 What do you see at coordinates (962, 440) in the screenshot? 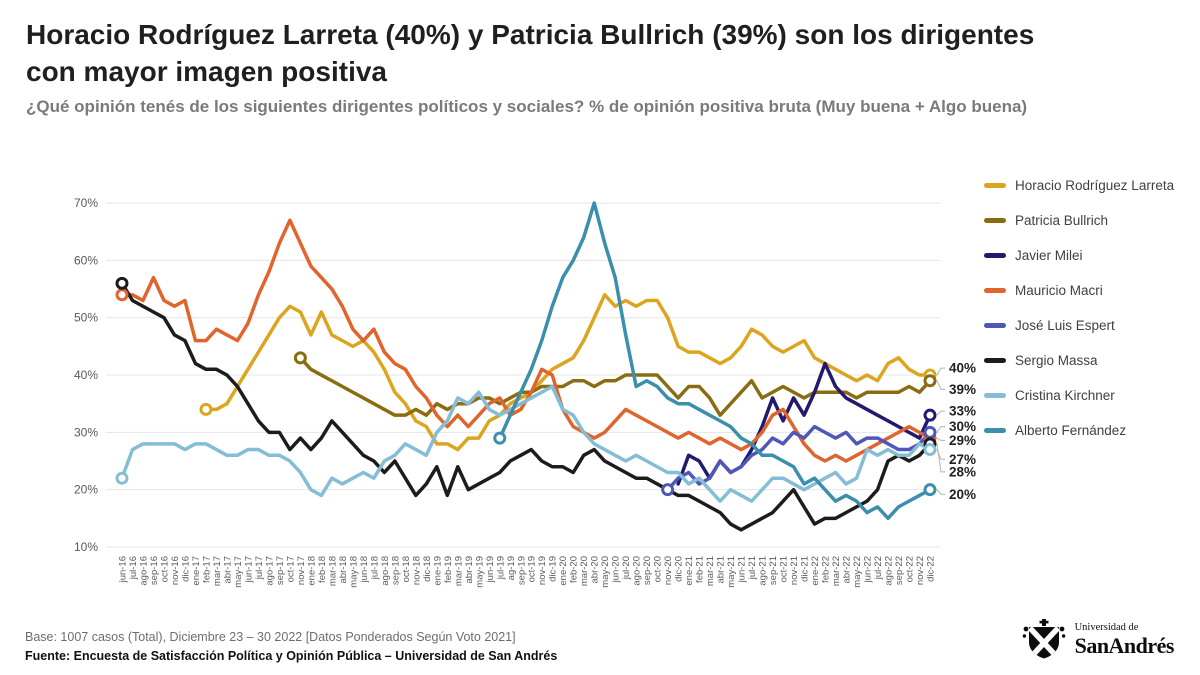
I see `series-end-label: 29%` at bounding box center [962, 440].